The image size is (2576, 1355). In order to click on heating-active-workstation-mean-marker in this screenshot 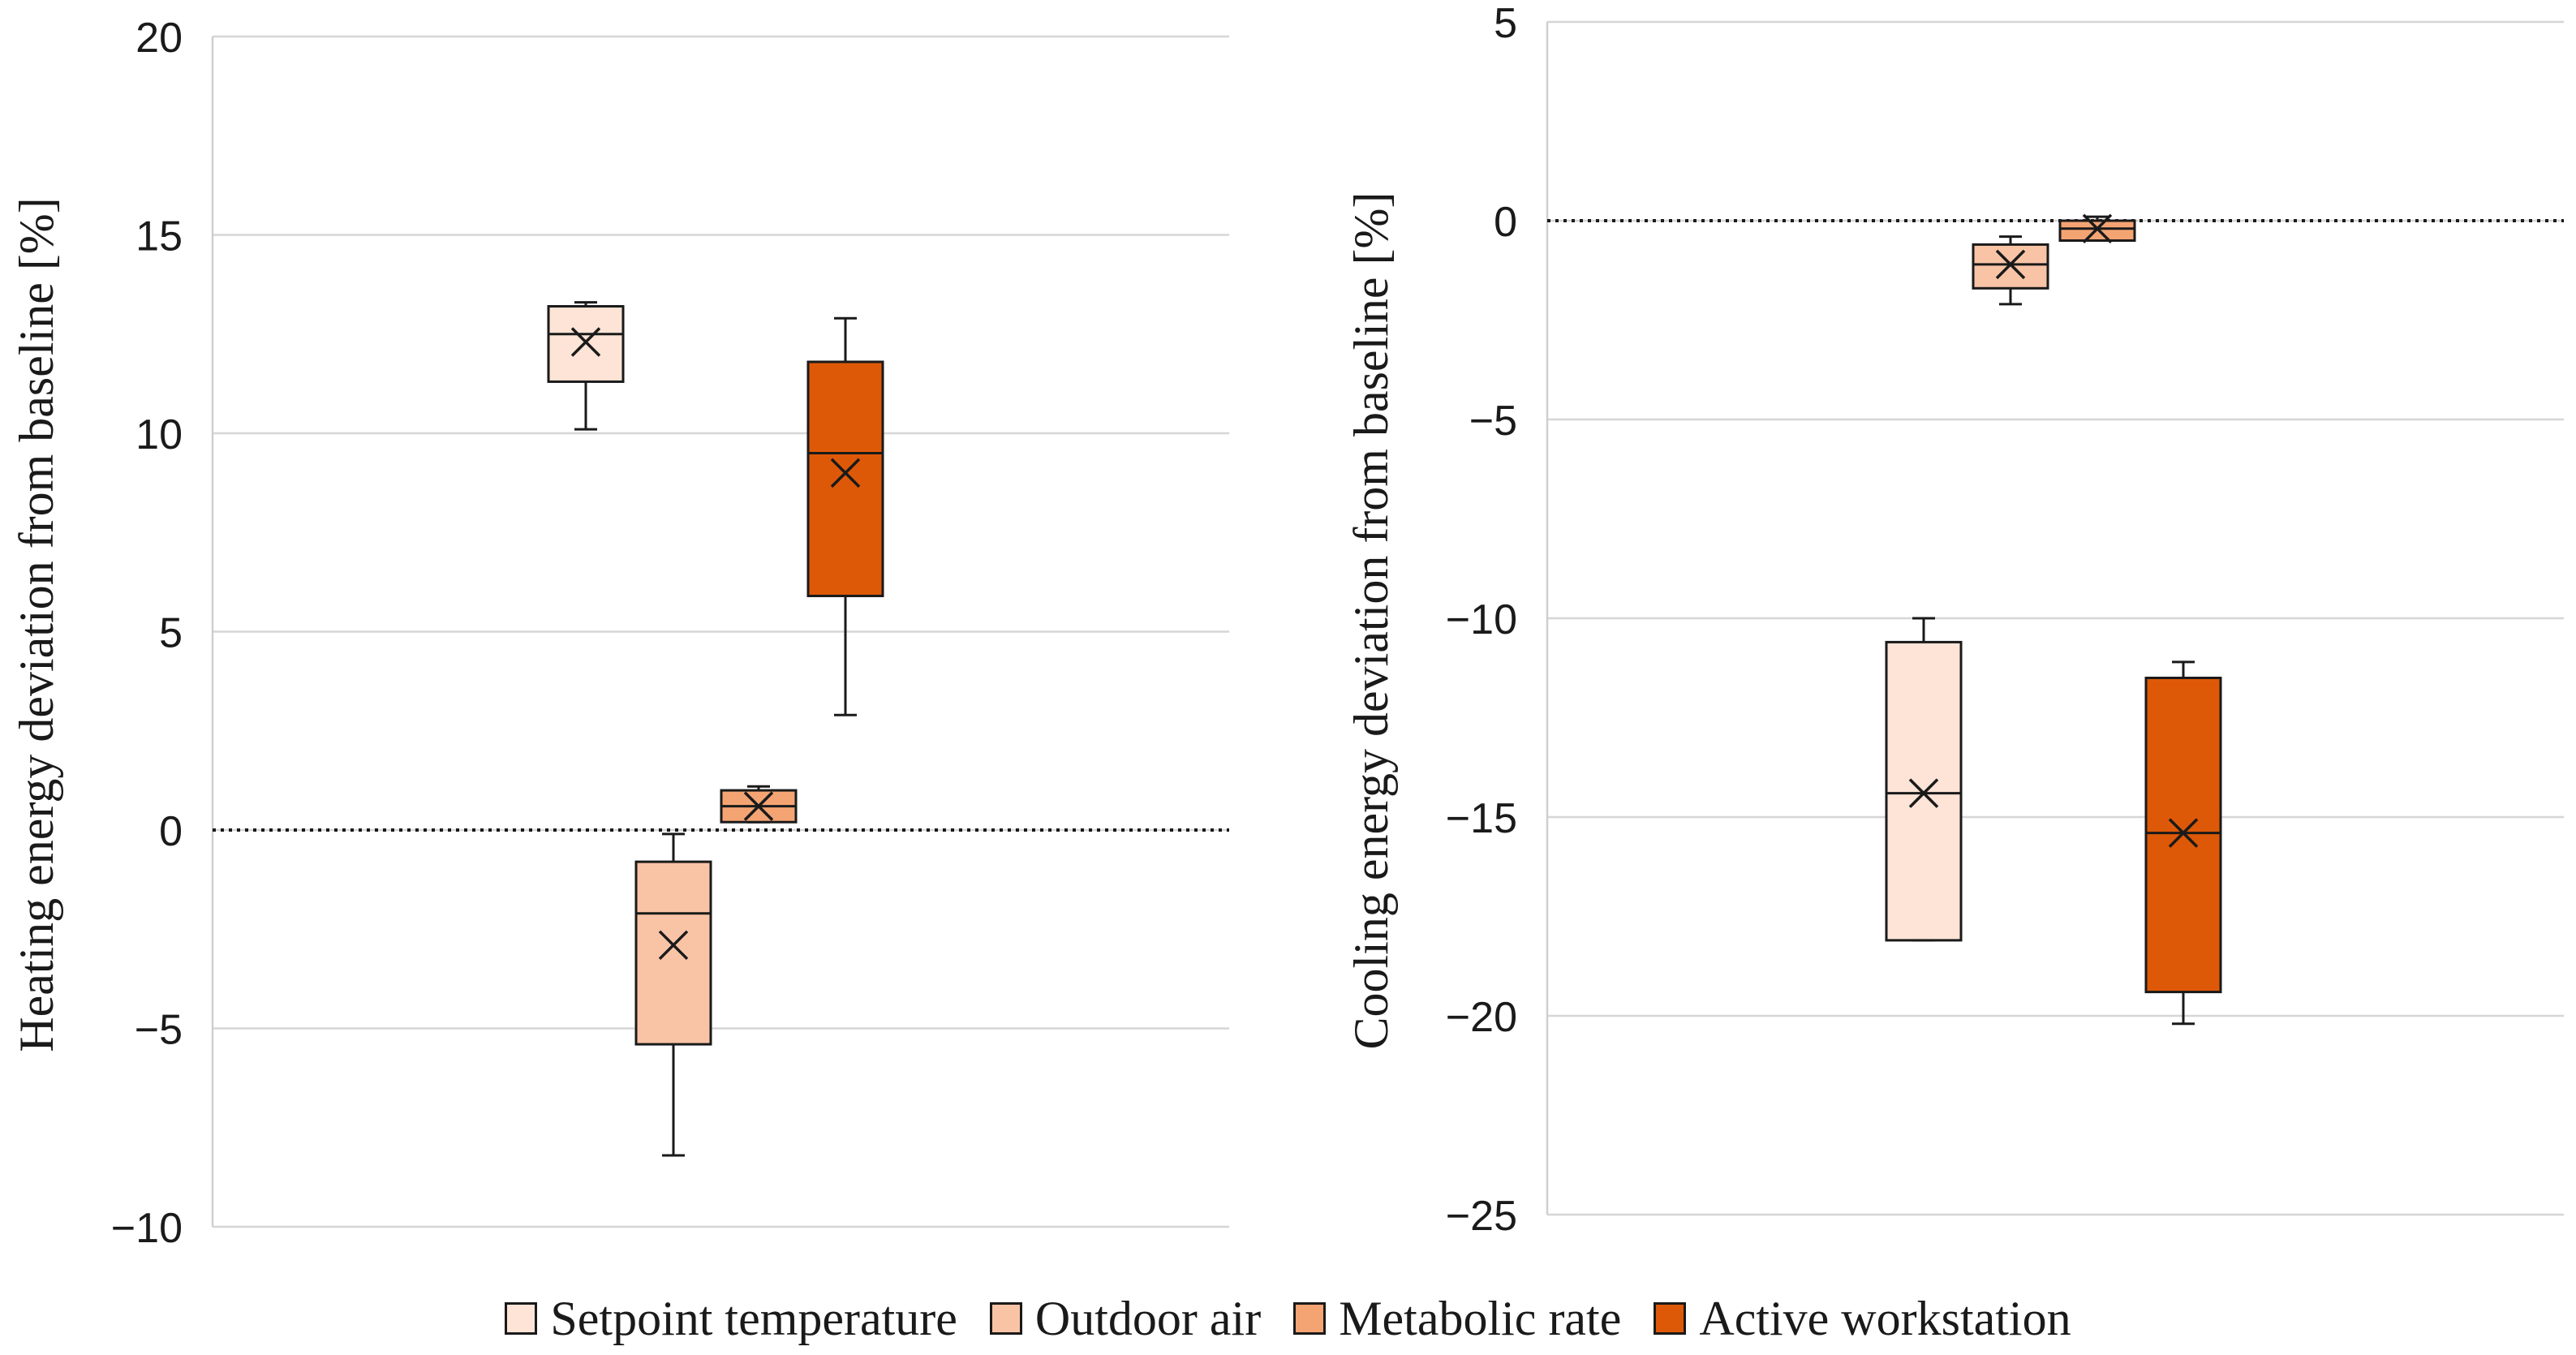, I will do `click(846, 473)`.